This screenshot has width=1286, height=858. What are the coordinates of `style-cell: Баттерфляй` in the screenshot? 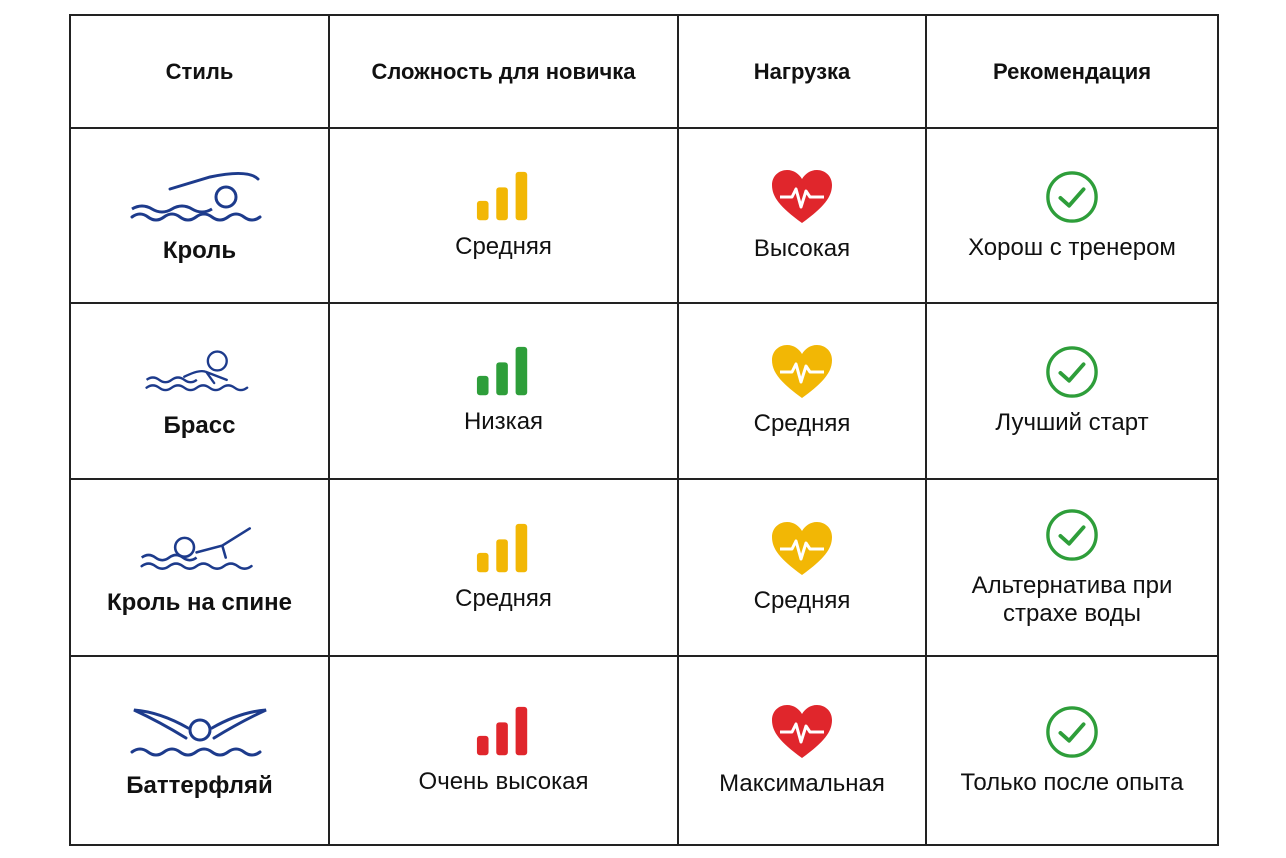 It's located at (199, 750).